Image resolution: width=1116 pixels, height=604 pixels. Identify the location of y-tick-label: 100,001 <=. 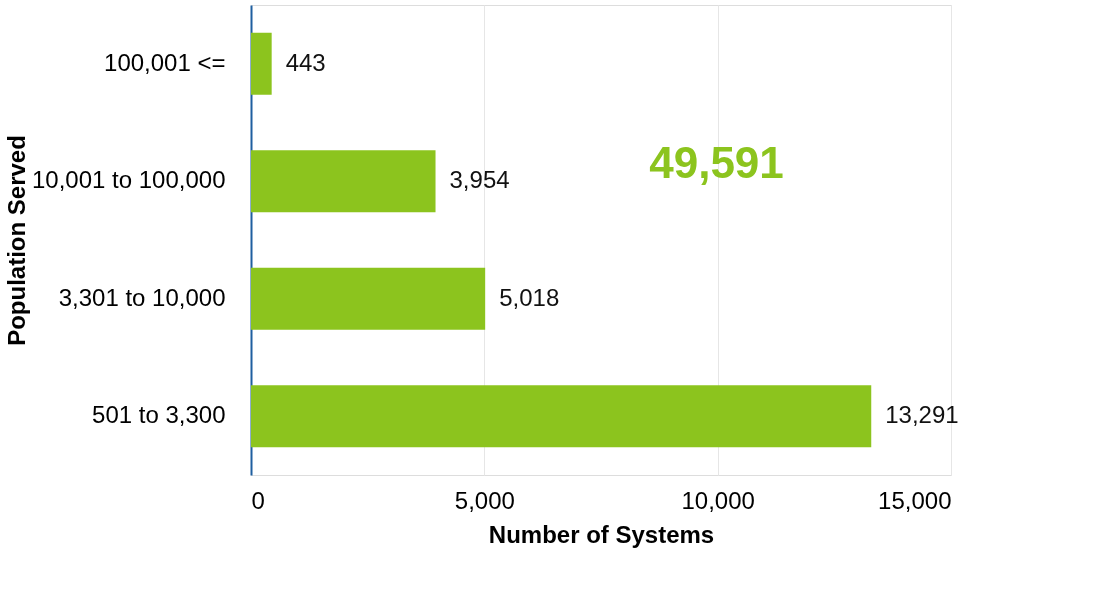
(165, 62).